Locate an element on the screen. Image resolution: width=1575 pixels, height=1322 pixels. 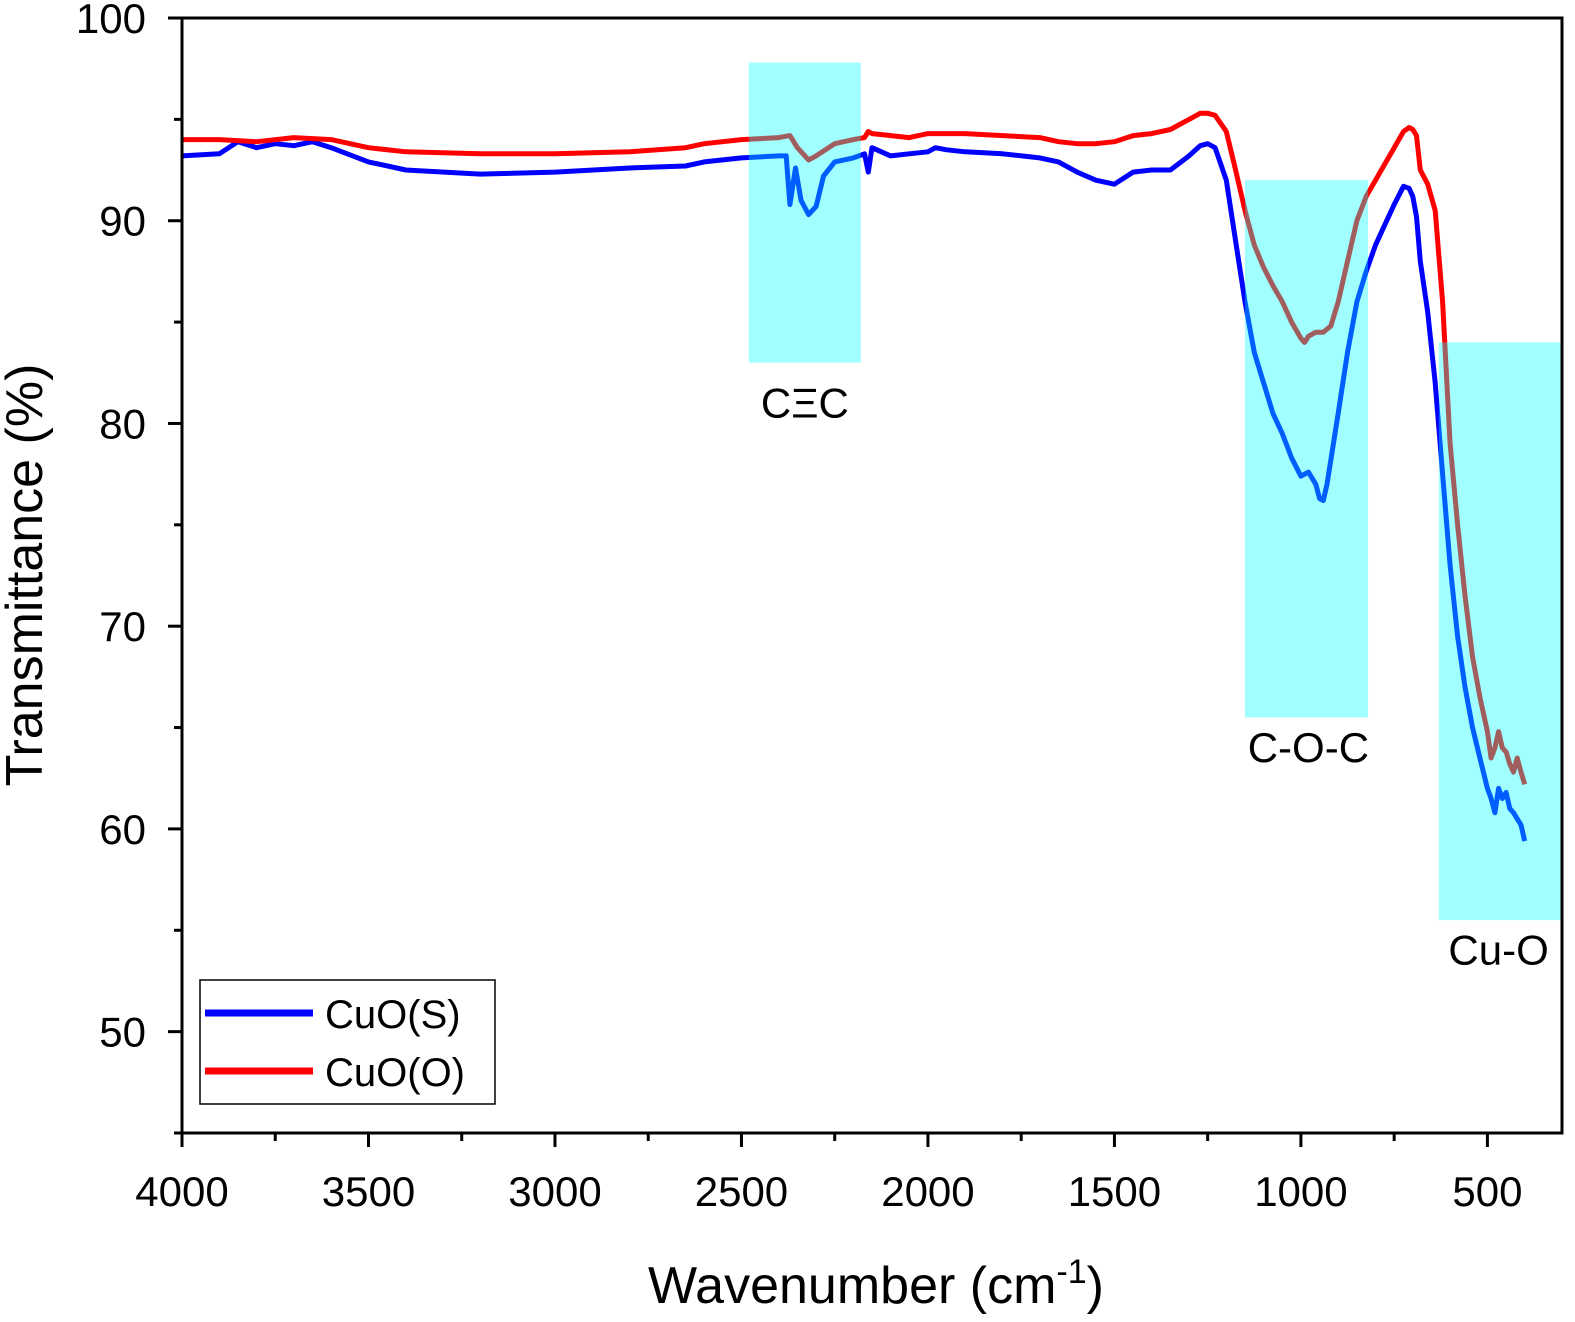
x-axis: 4000 3500 3000 2500 2000 1500 1000 500 is located at coordinates (828, 1174).